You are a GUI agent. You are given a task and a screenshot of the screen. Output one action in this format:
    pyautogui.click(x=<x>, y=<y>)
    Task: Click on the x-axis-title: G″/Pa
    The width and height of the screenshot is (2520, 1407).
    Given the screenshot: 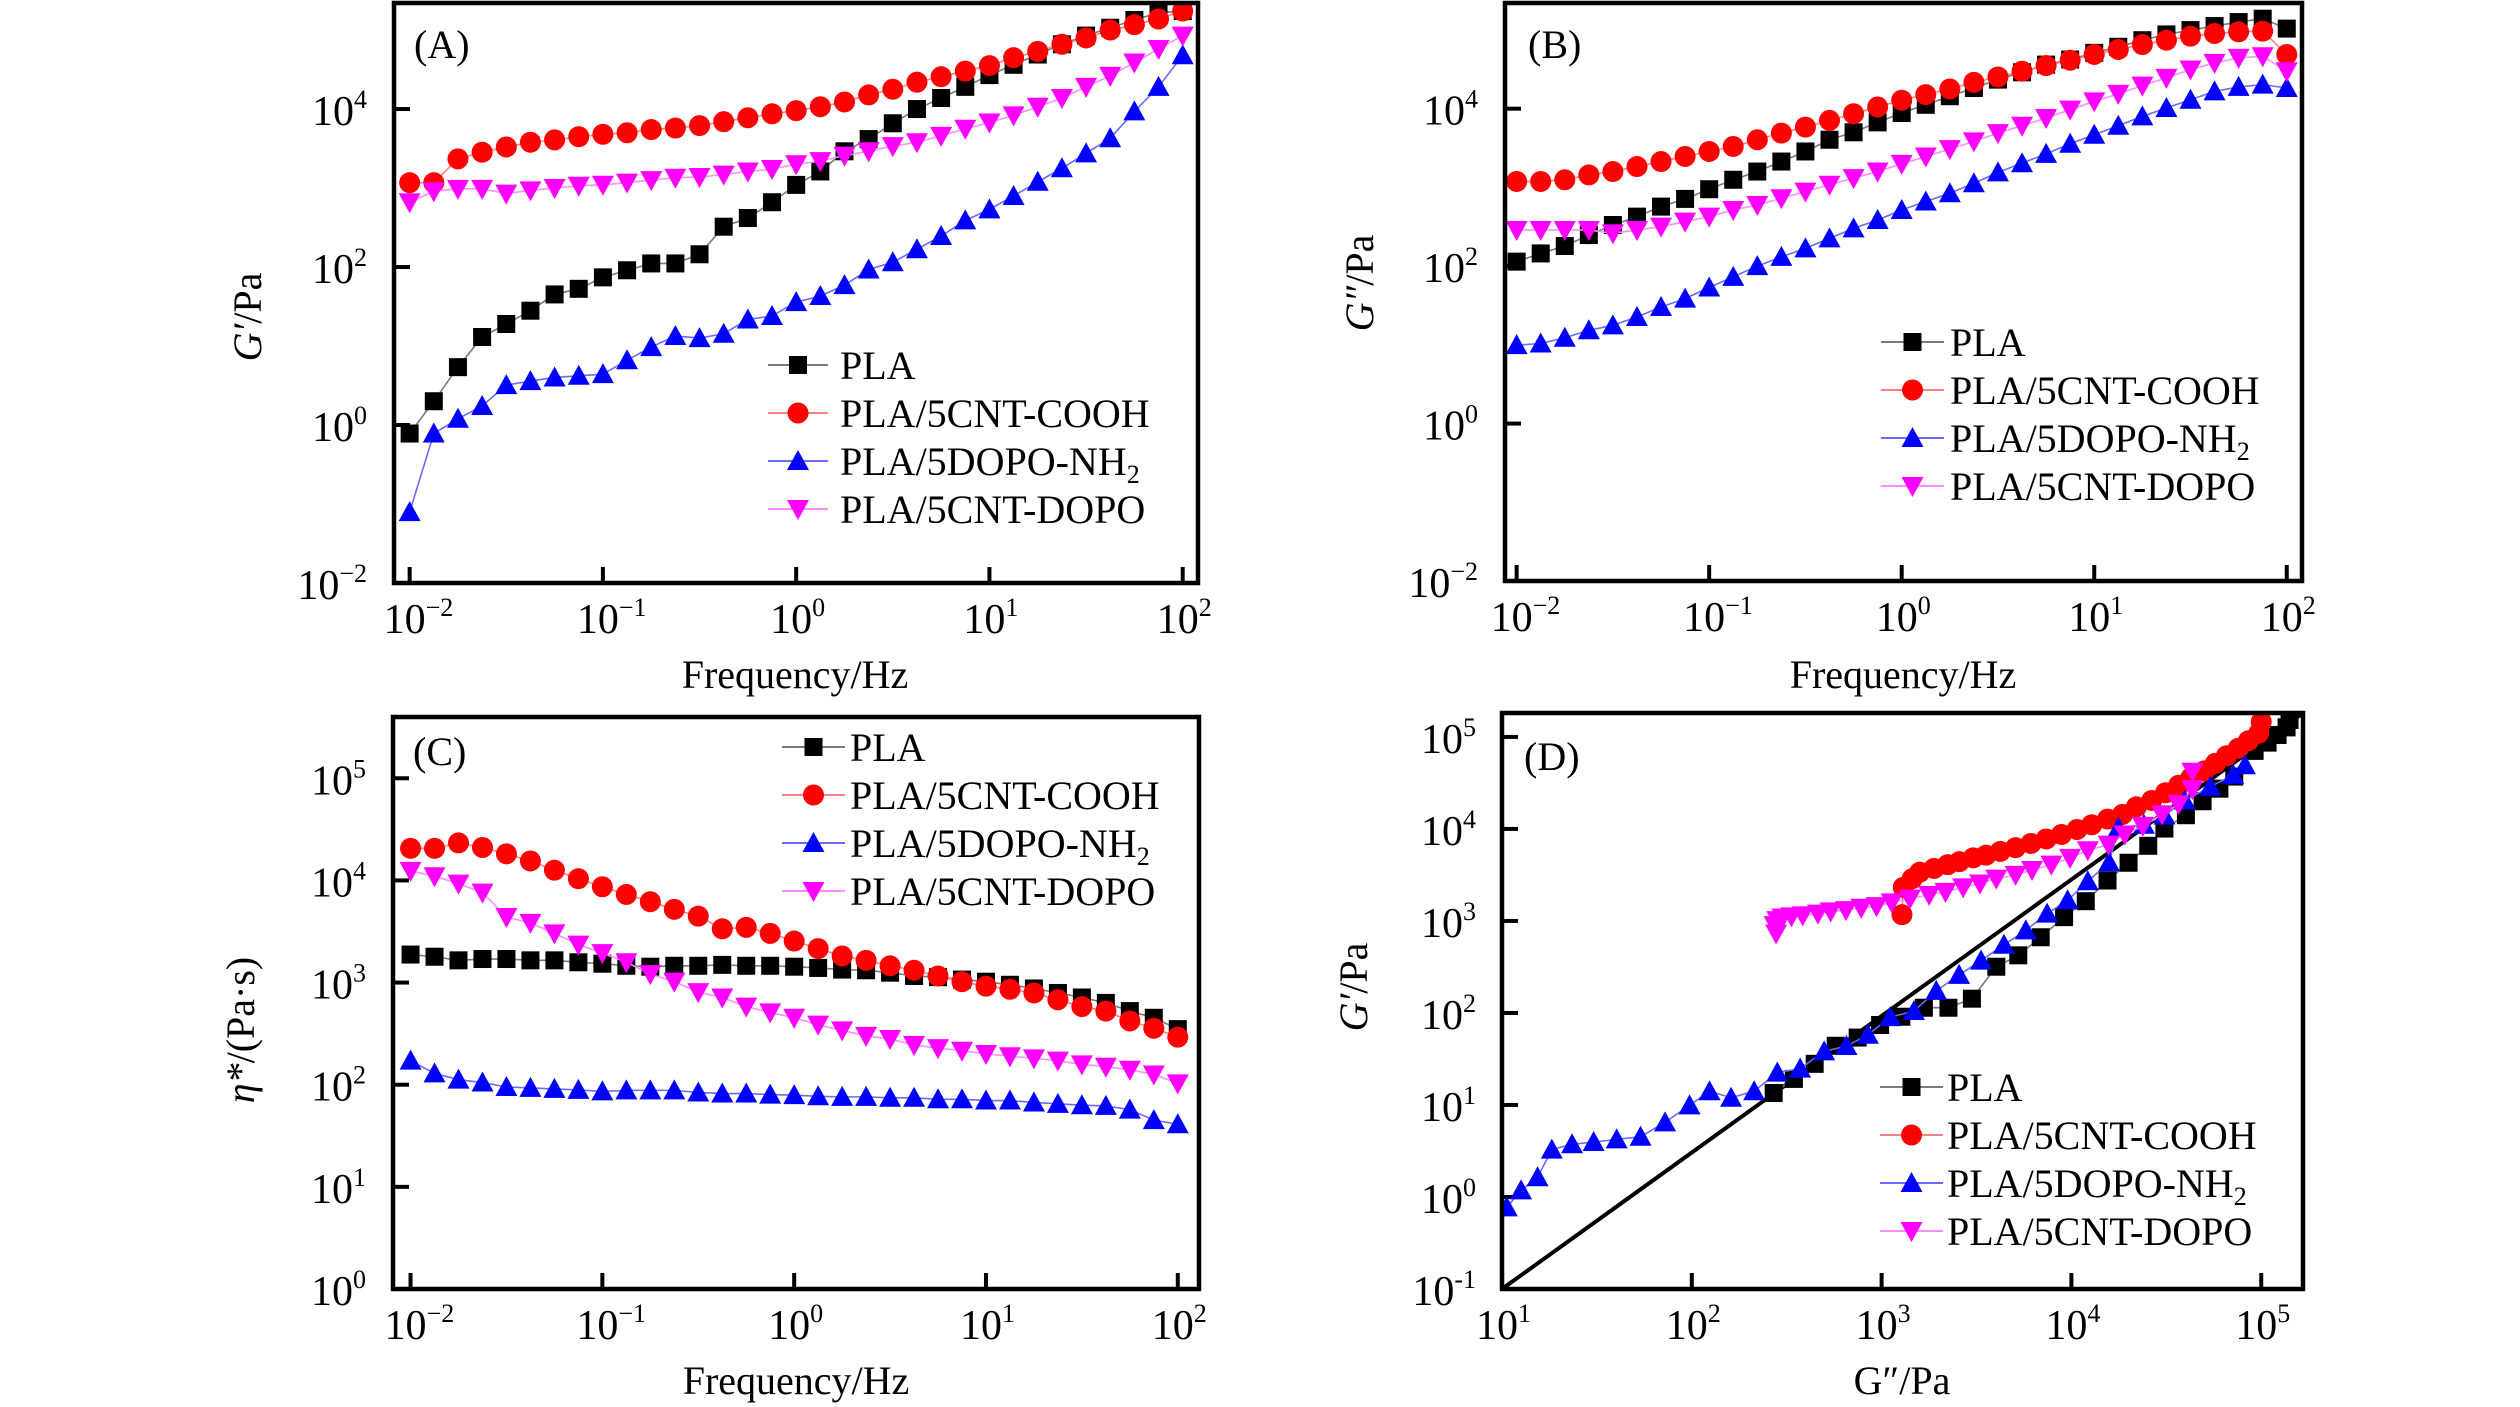 What is the action you would take?
    pyautogui.click(x=1902, y=1380)
    